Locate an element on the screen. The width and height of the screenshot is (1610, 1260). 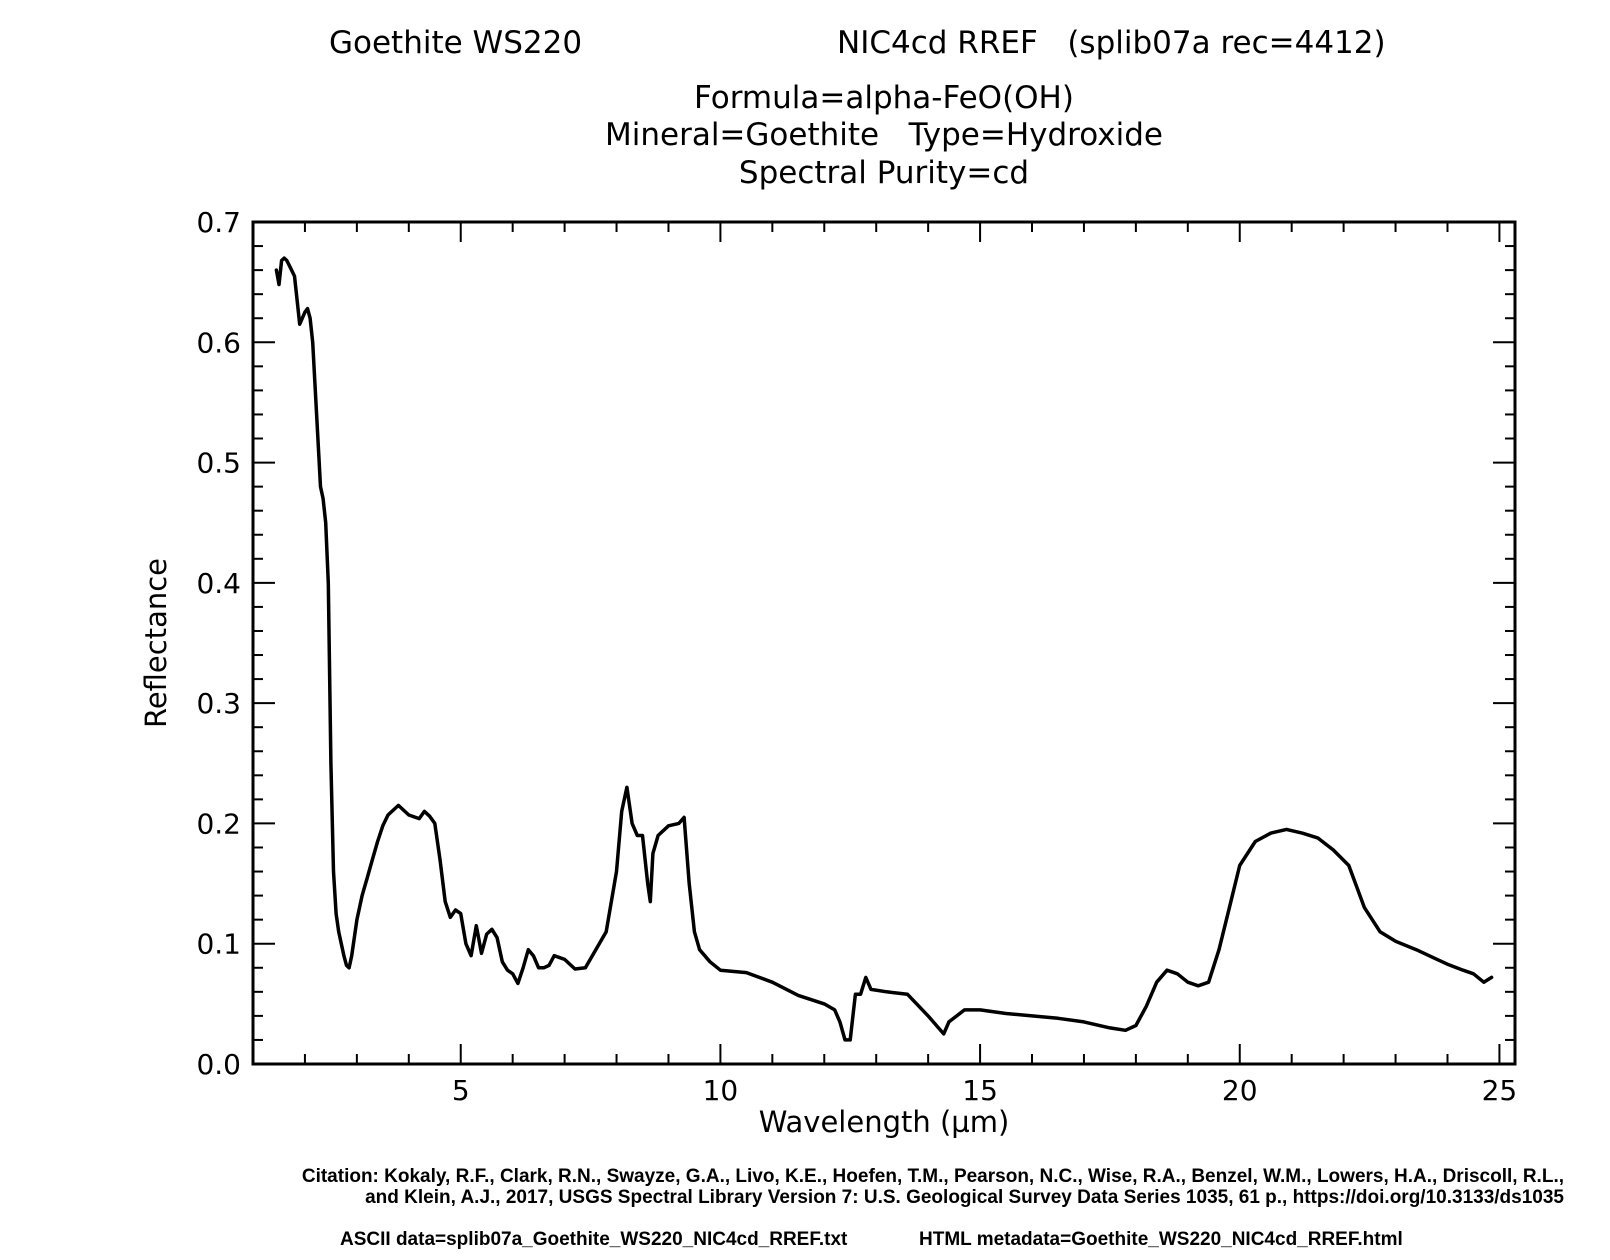
y-axis-label: Reflectance is located at coordinates (156, 643).